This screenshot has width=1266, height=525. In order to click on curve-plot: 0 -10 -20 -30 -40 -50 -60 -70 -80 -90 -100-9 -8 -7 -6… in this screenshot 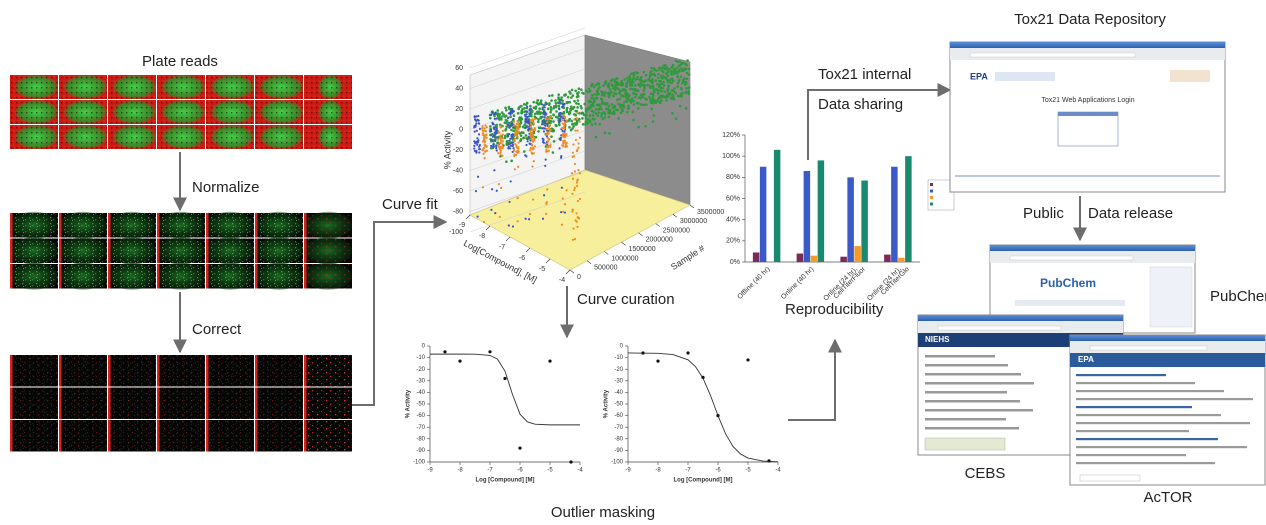, I will do `click(693, 414)`.